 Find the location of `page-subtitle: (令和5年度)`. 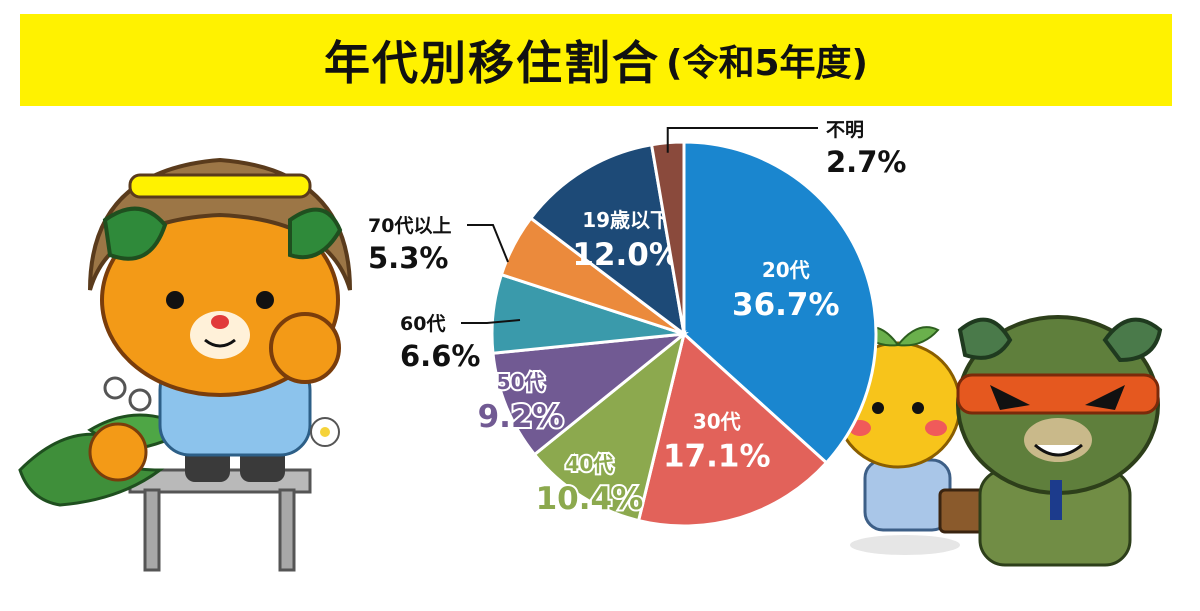

page-subtitle: (令和5年度) is located at coordinates (767, 63).